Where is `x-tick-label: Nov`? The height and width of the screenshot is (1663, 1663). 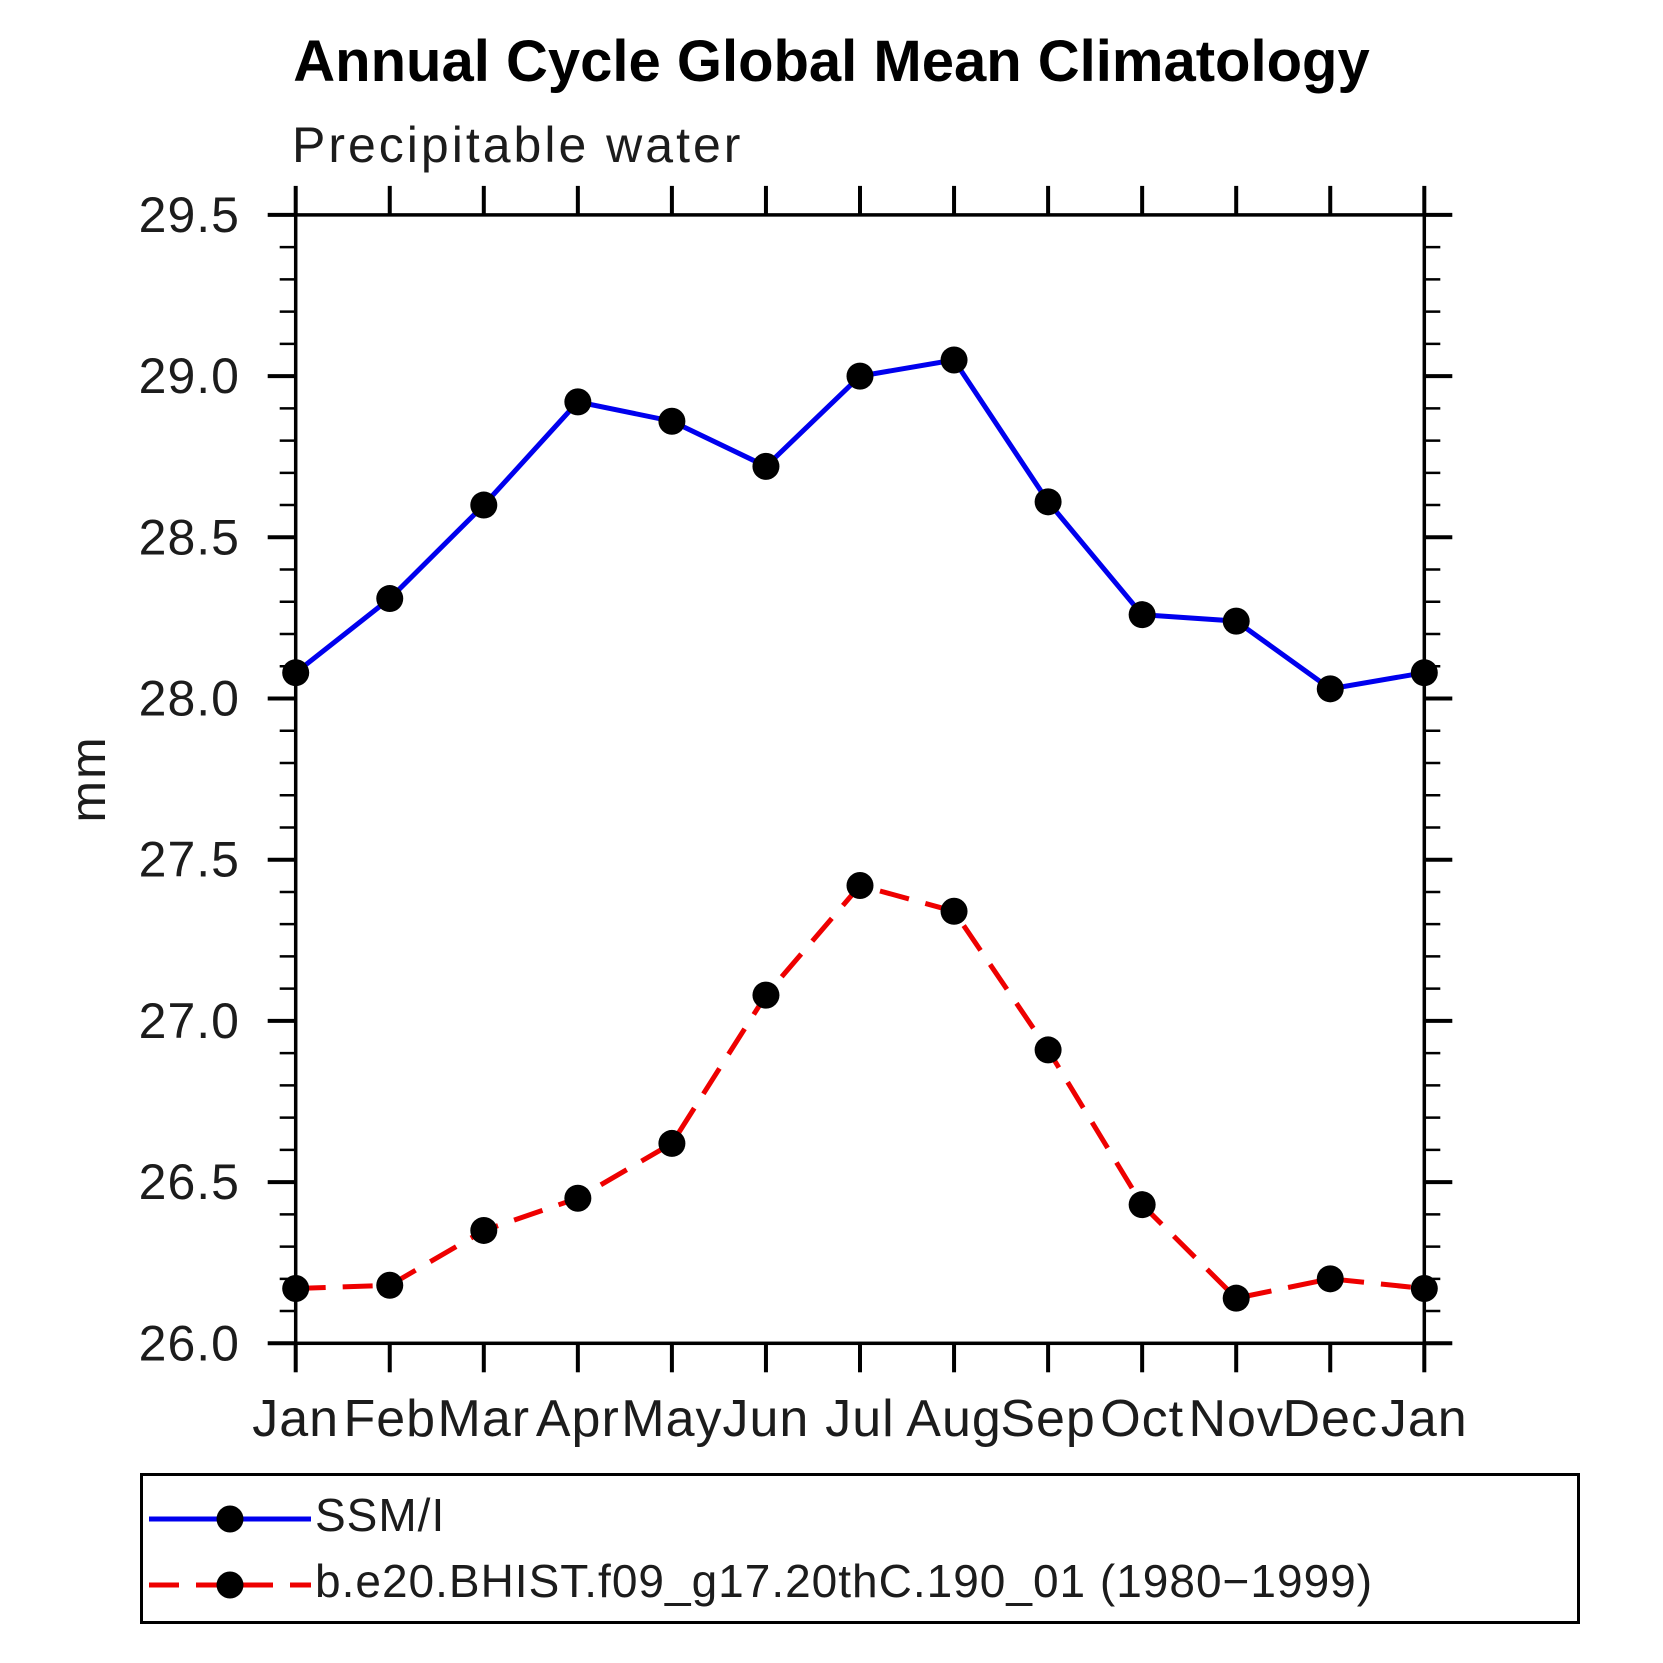
x-tick-label: Nov is located at coordinates (1235, 1419).